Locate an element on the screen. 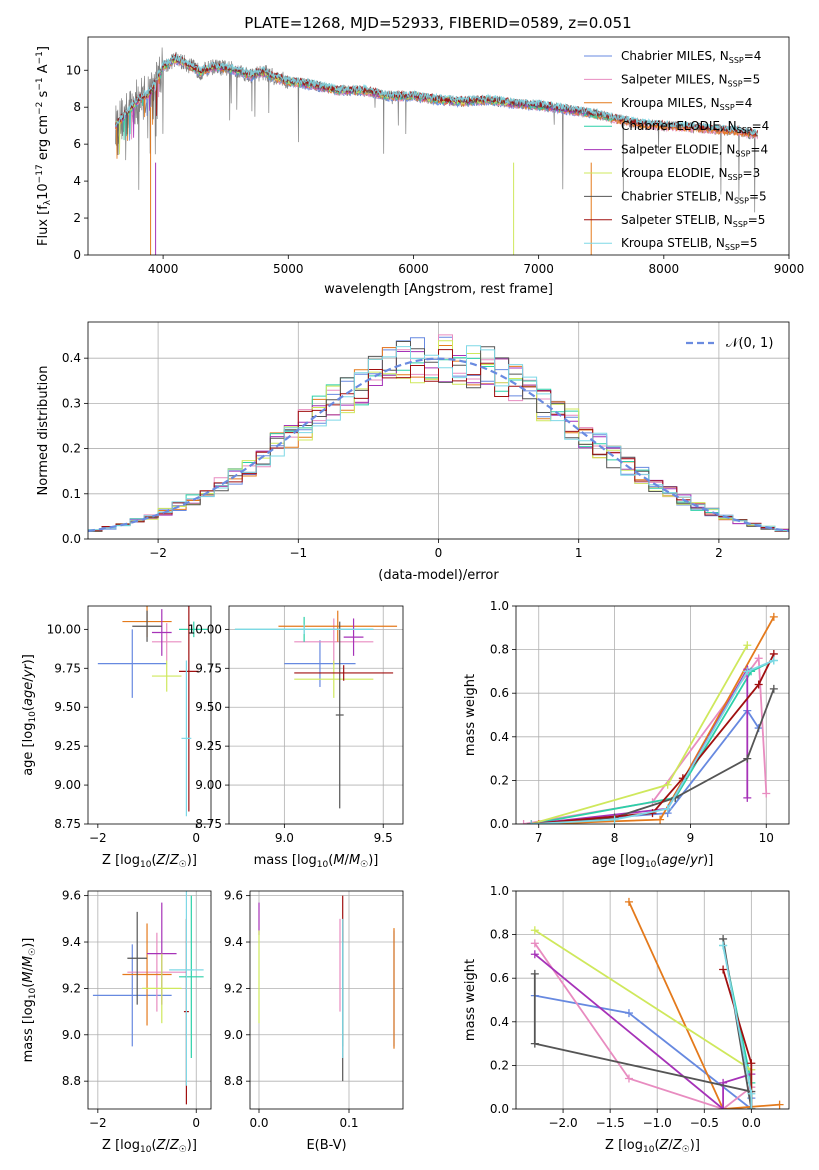  y-tick-label: 9.4 is located at coordinates (233, 942).